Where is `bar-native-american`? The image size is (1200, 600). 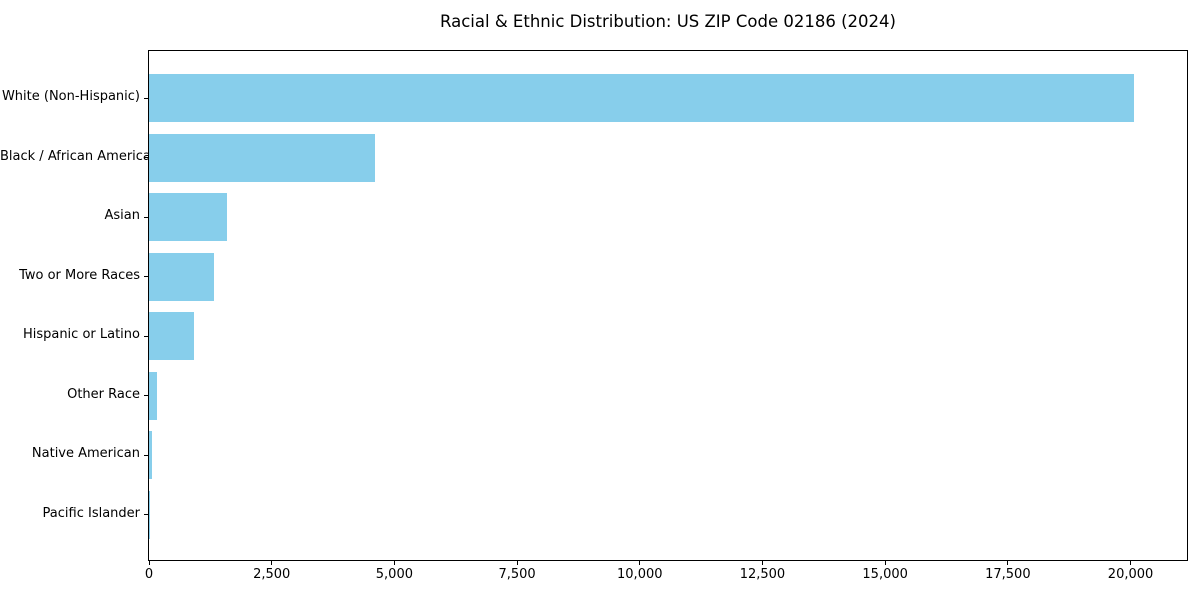
bar-native-american is located at coordinates (150, 455).